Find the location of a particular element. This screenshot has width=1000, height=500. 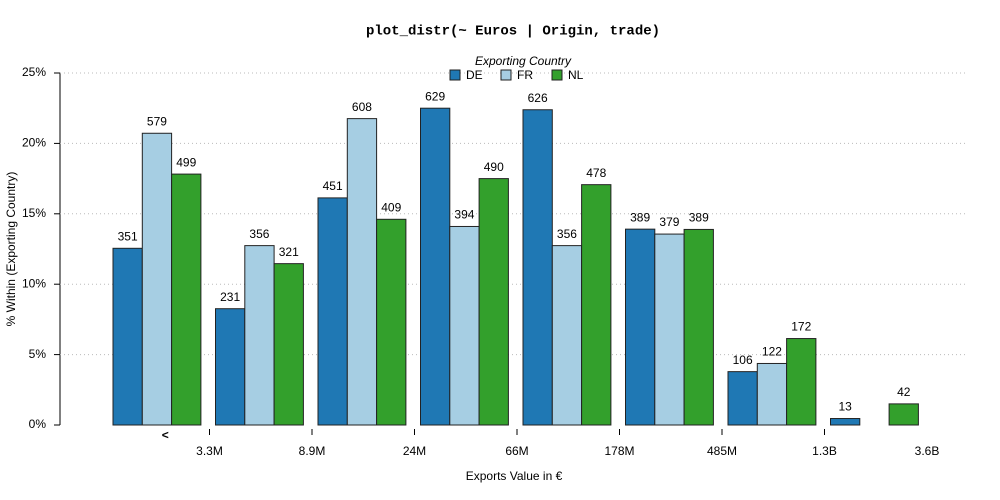

data-label: 490 is located at coordinates (494, 167).